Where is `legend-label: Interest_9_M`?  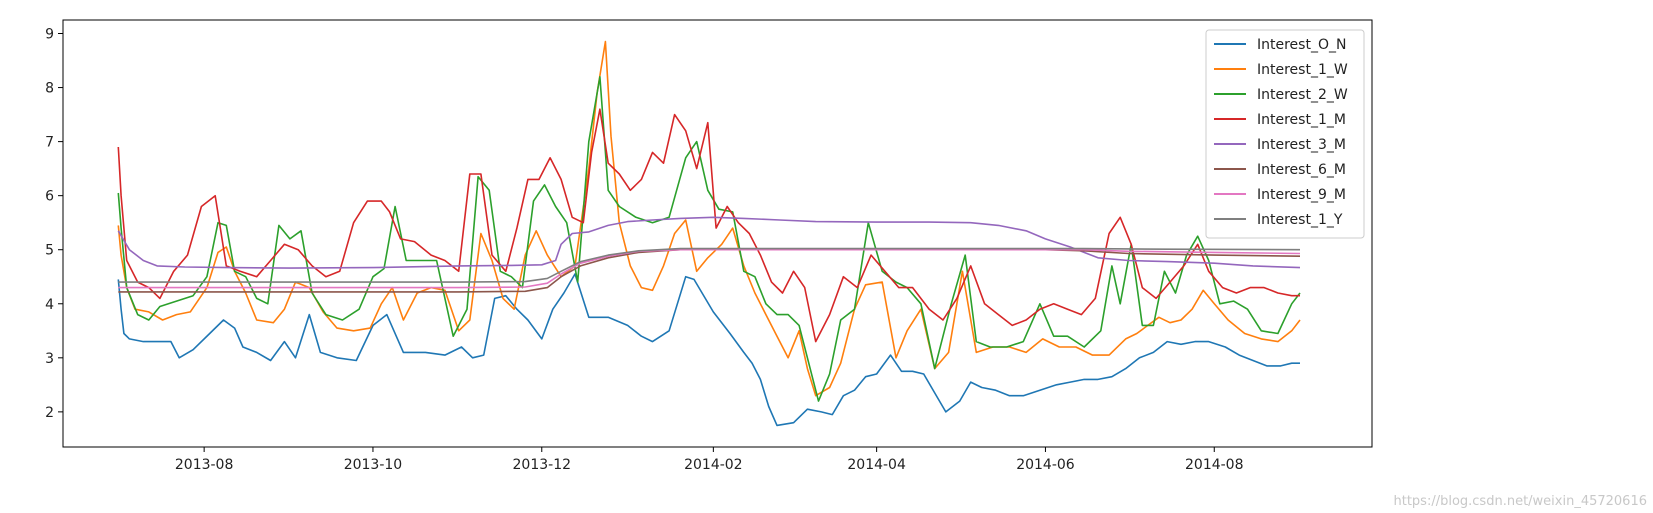
legend-label: Interest_9_M is located at coordinates (1301, 195).